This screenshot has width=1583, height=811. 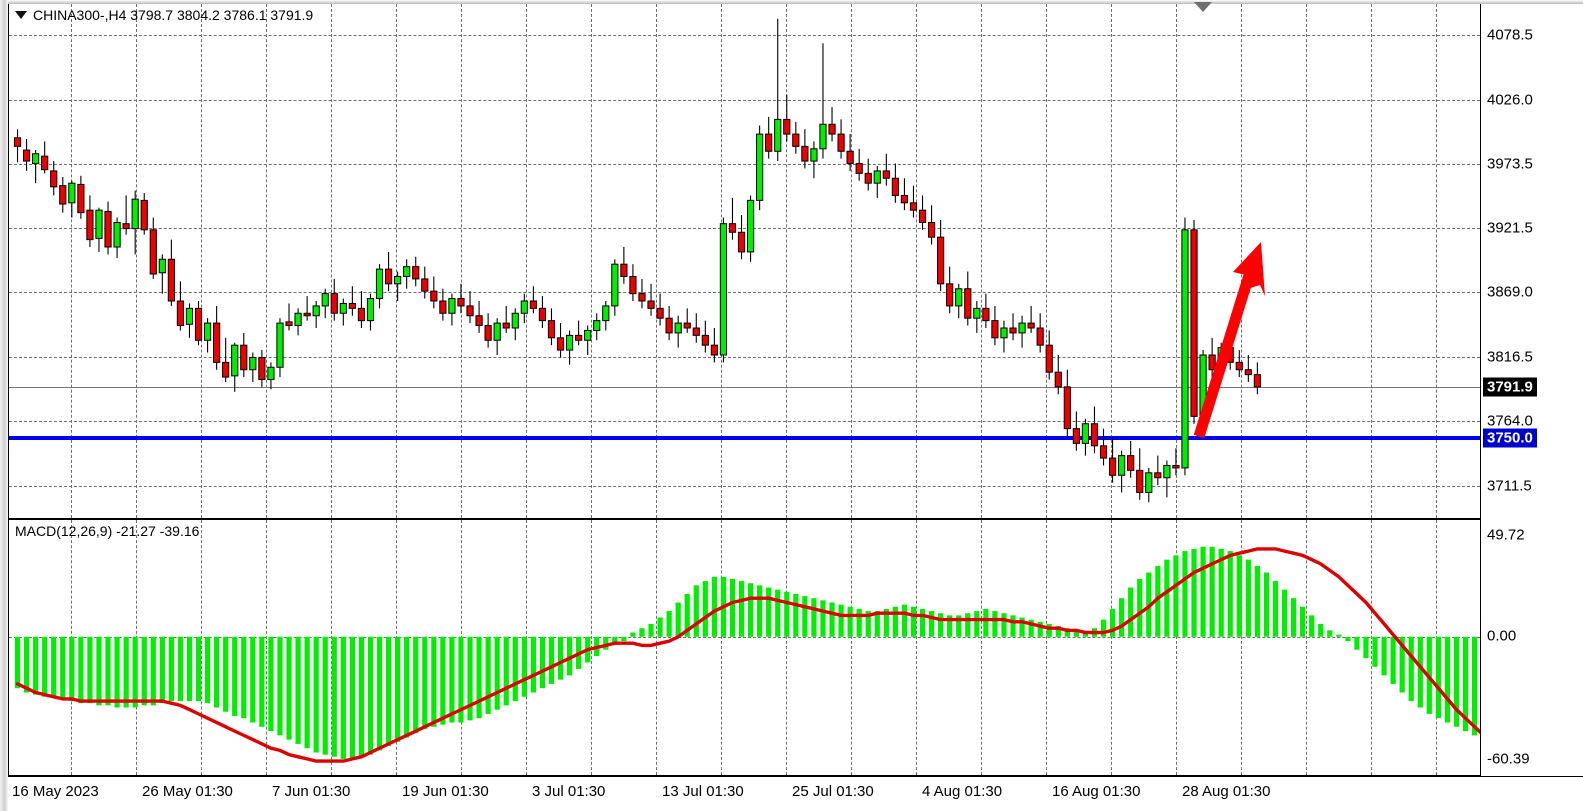 I want to click on price-tick-label: 3921.5, so click(x=1510, y=228).